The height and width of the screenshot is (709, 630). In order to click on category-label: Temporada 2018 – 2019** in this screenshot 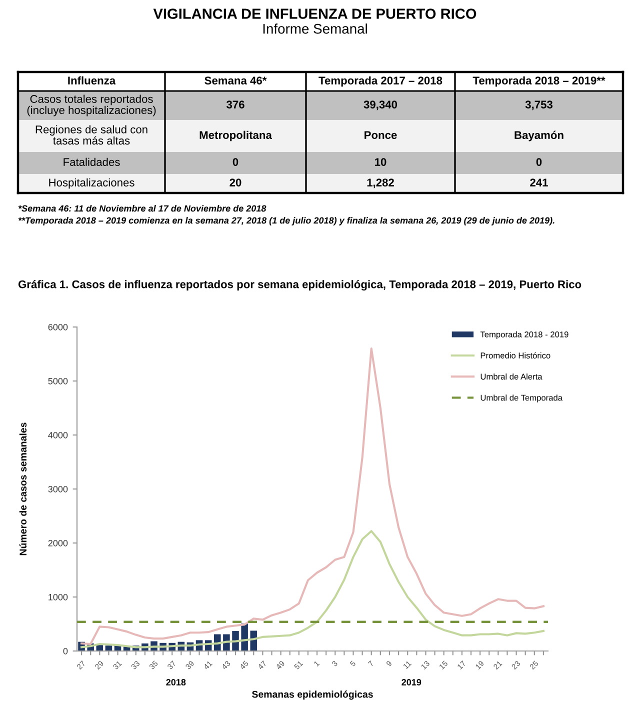, I will do `click(539, 81)`.